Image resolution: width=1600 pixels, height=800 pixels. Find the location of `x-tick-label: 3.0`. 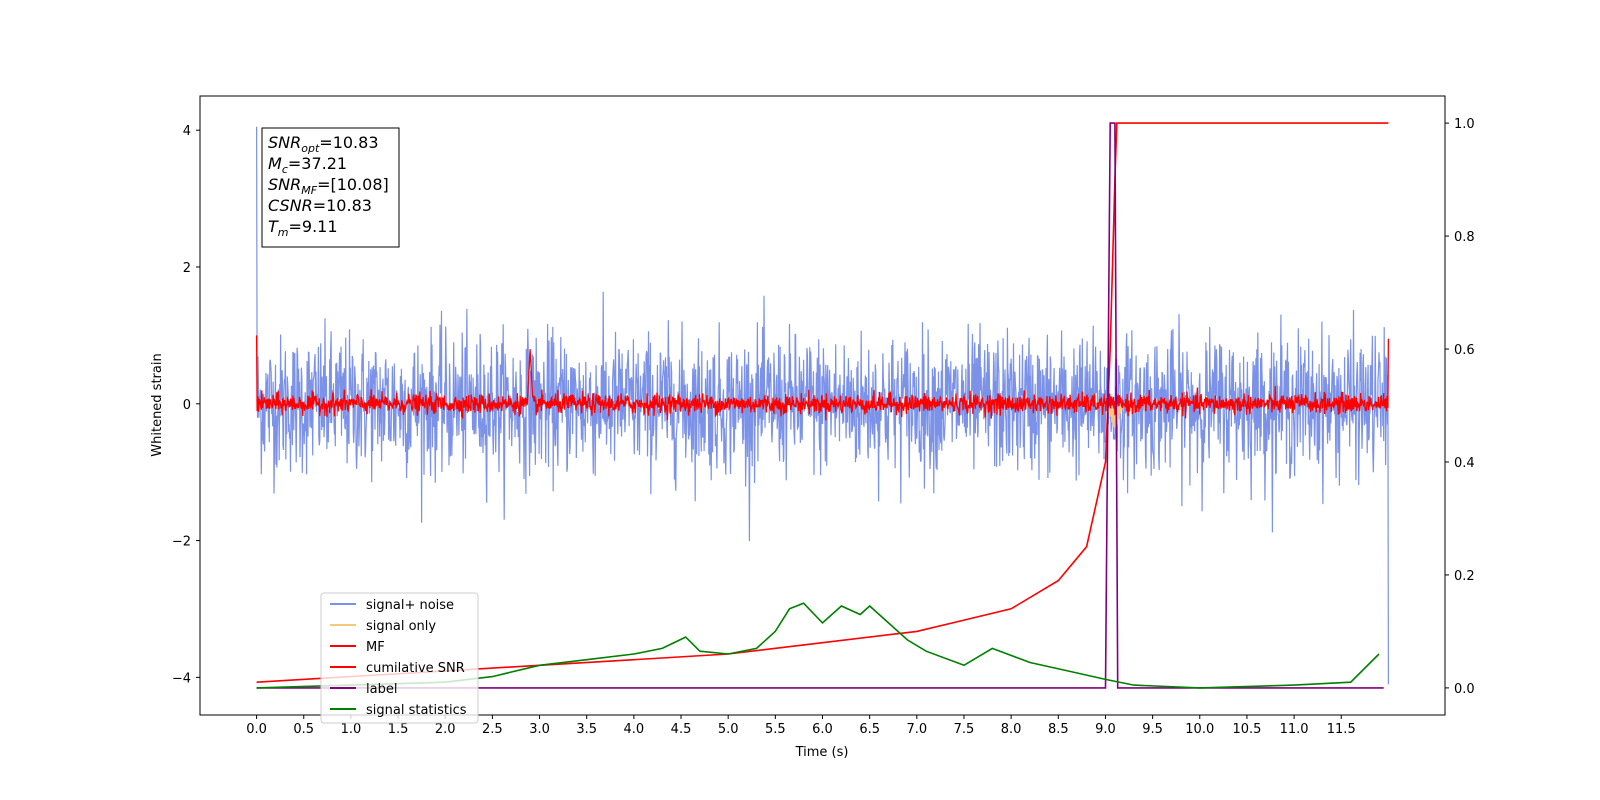

x-tick-label: 3.0 is located at coordinates (539, 729).